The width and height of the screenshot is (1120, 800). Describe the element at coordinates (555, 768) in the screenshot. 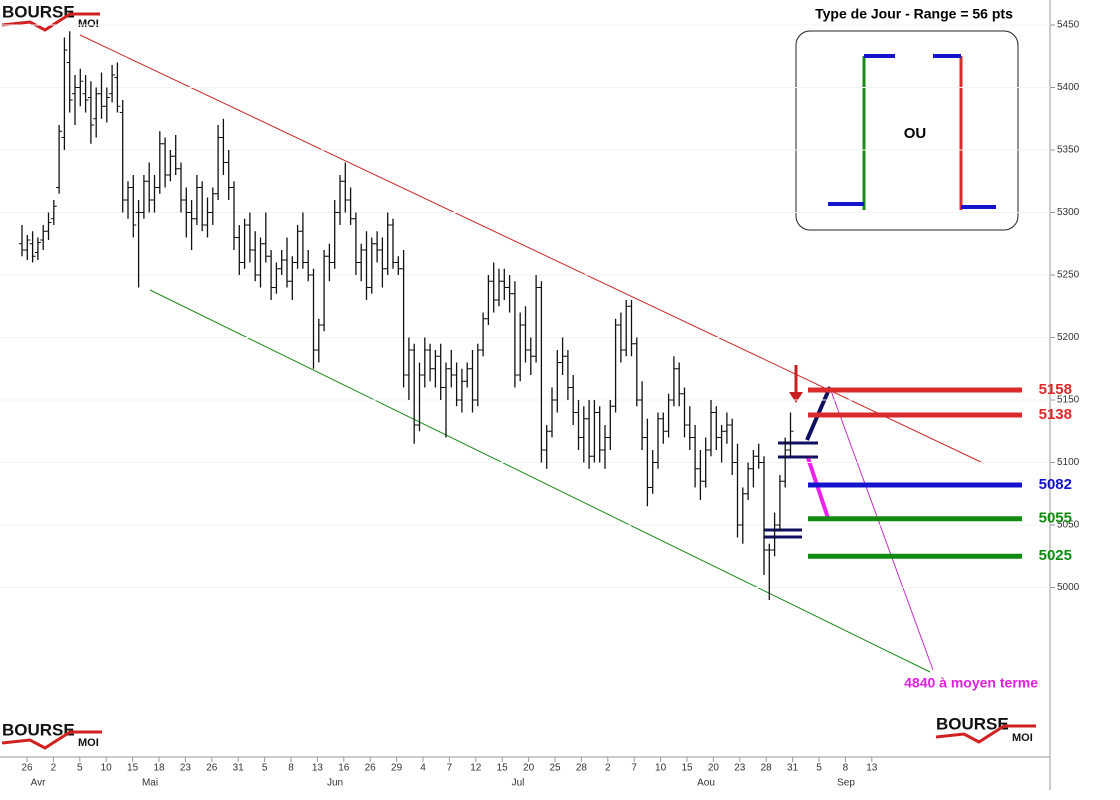

I see `x-tick-label: 25` at that location.